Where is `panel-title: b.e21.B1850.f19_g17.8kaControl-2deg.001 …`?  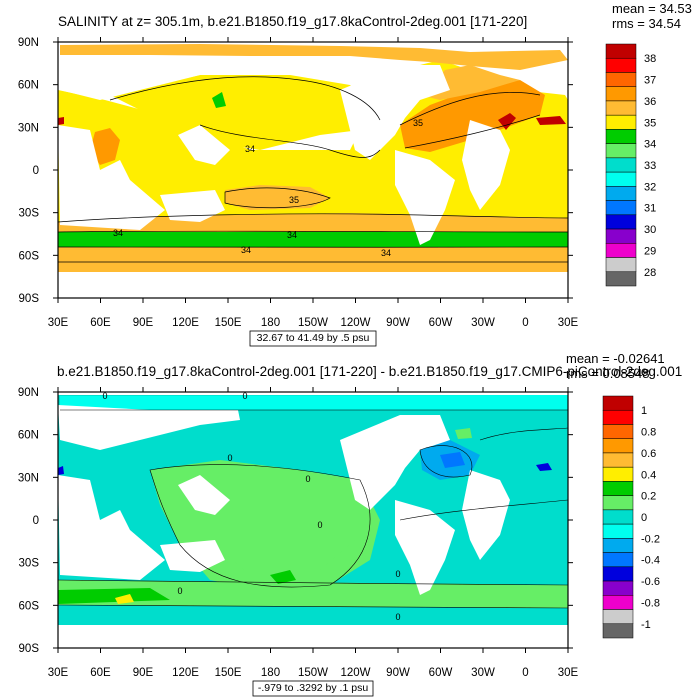
panel-title: b.e21.B1850.f19_g17.8kaControl-2deg.001 … is located at coordinates (369, 371).